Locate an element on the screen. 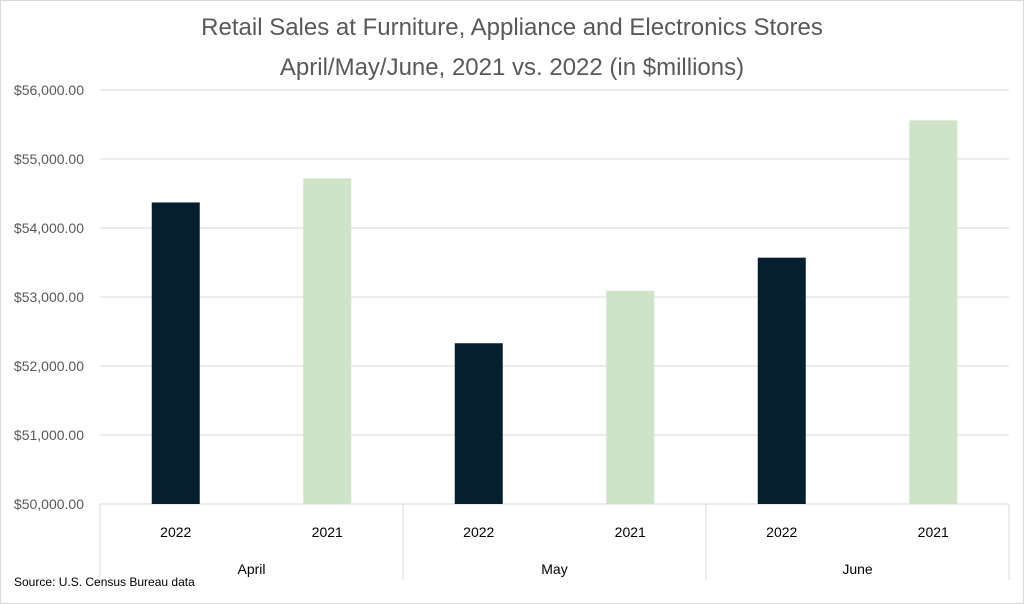  source-note: Source: U.S. Census Bureau data is located at coordinates (104, 582).